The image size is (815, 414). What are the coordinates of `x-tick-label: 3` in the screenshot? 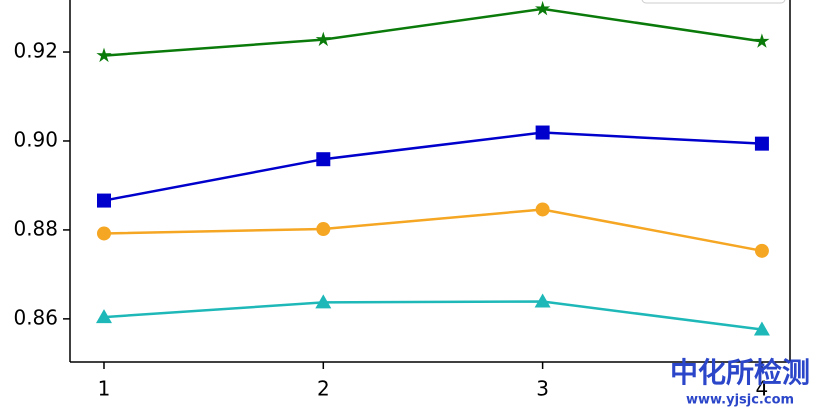 It's located at (542, 389).